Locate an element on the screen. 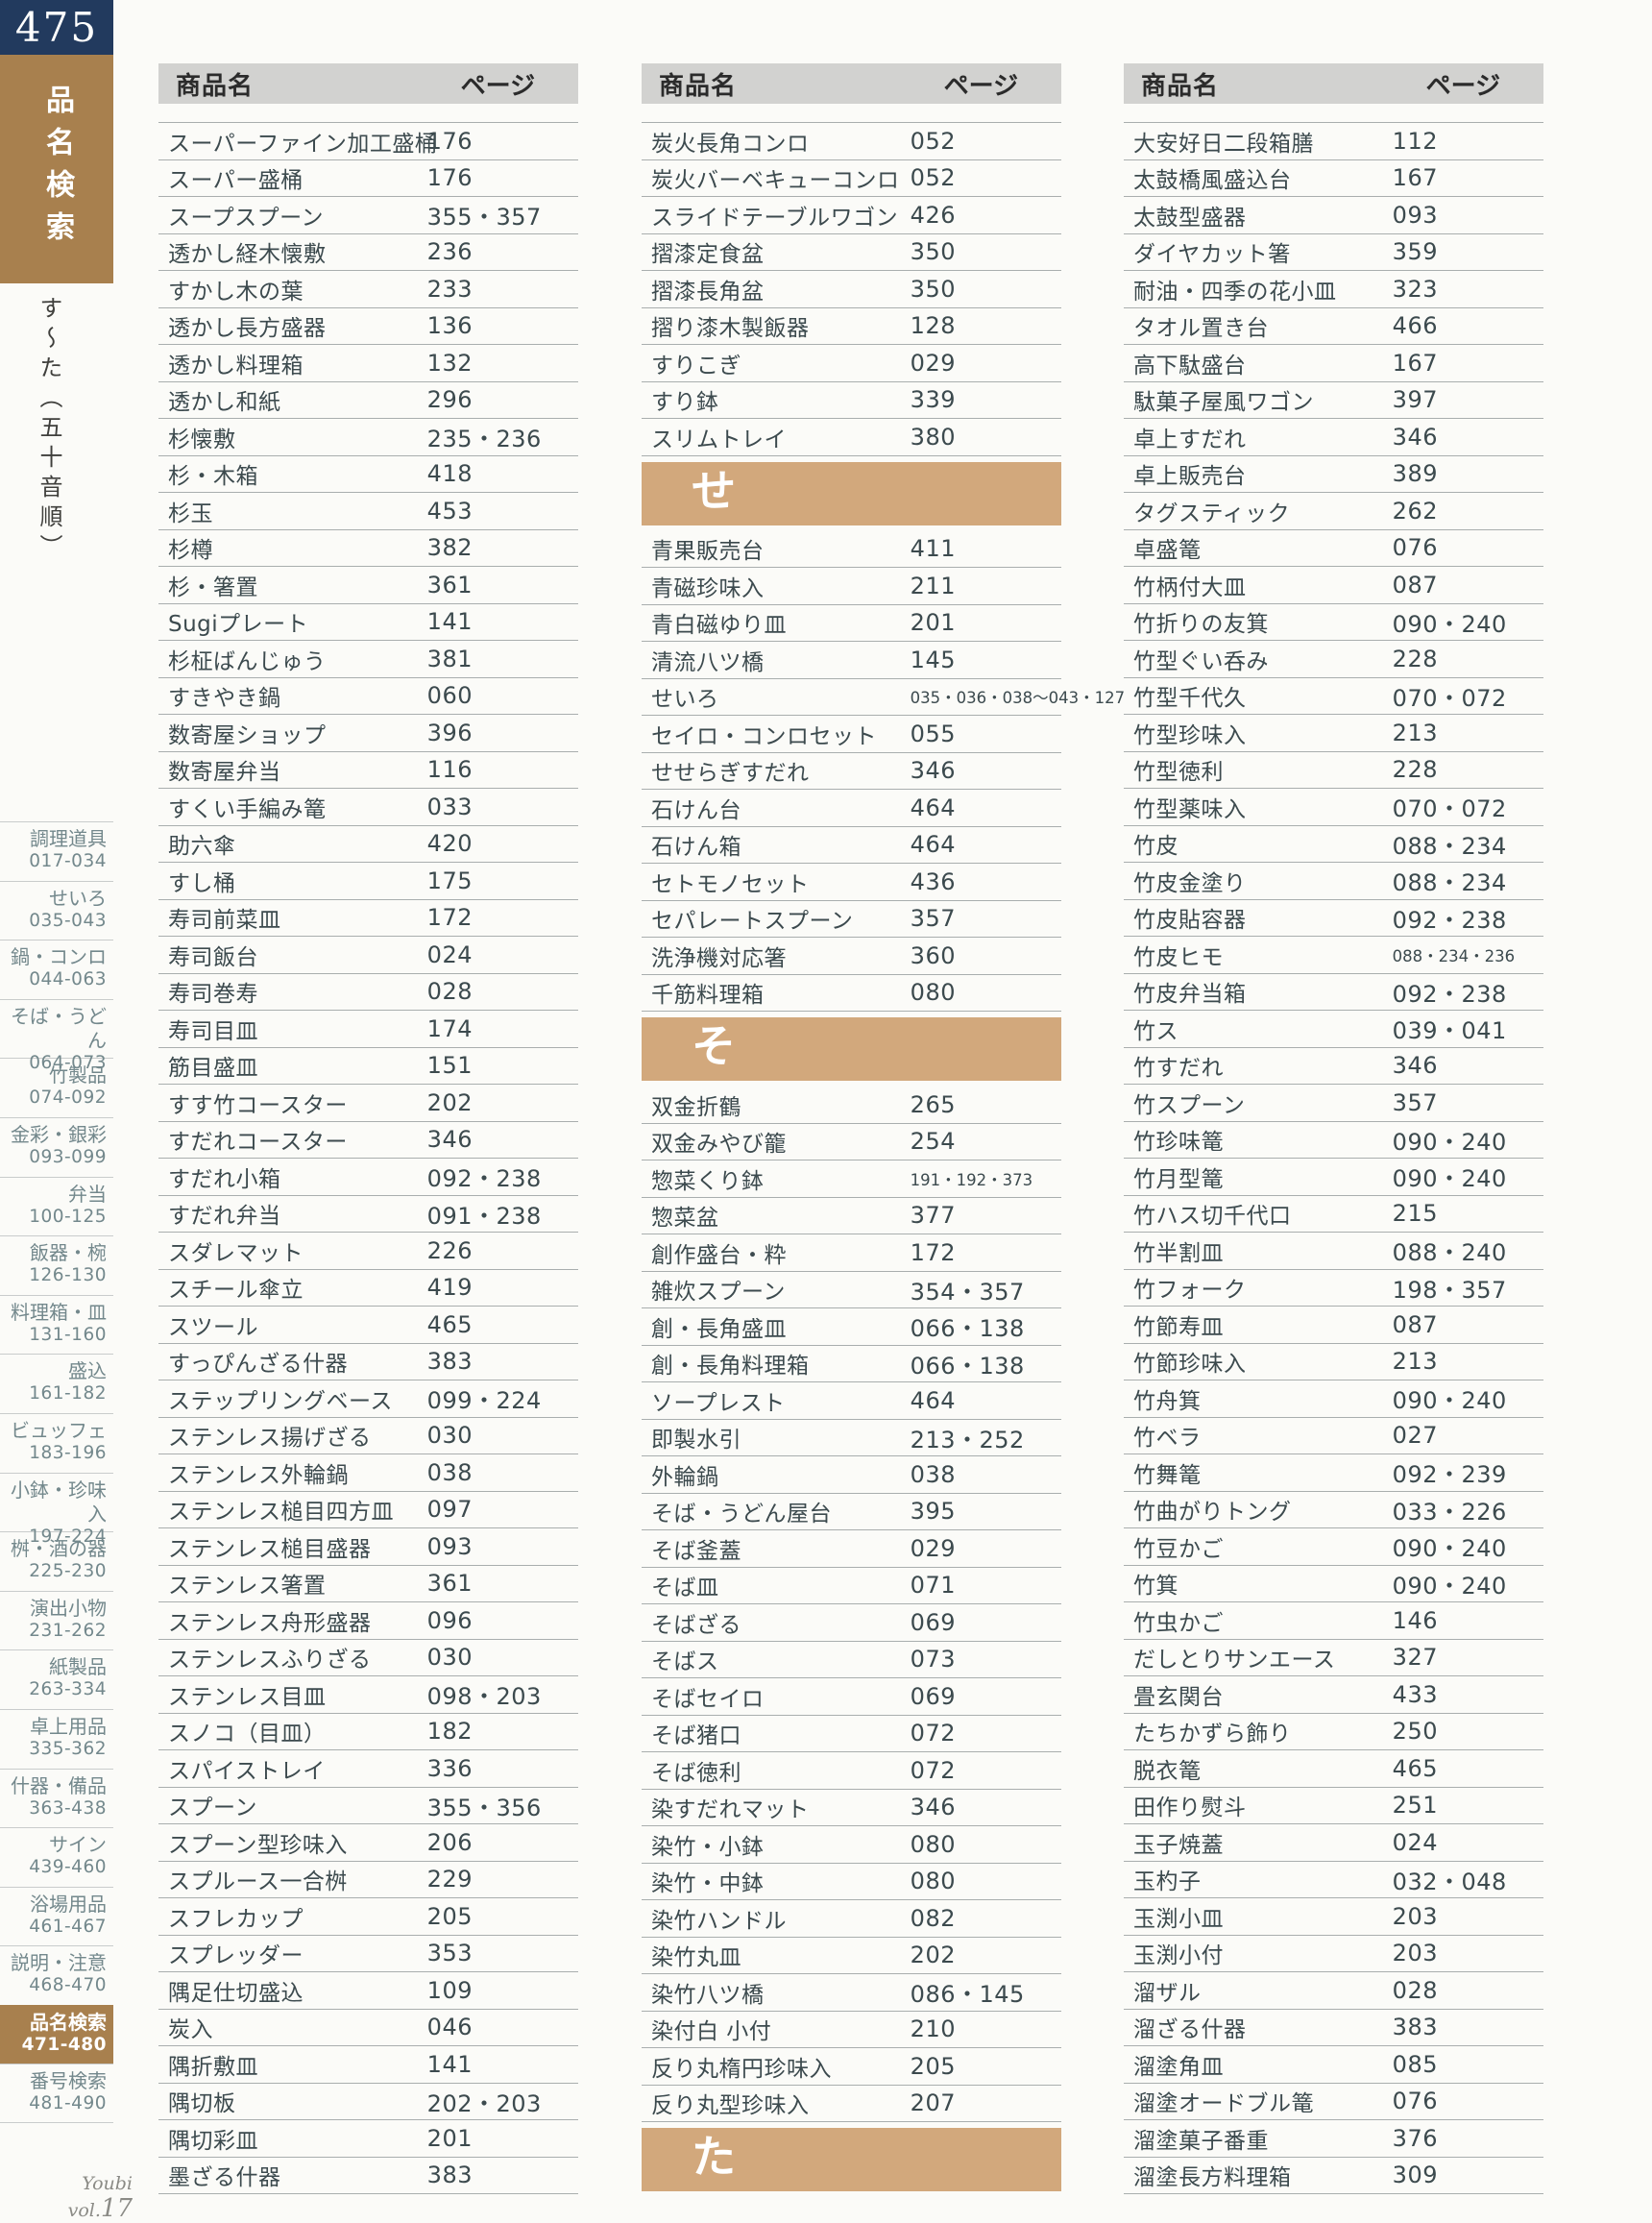  index-row: 卓盛篭 076 is located at coordinates (1333, 548).